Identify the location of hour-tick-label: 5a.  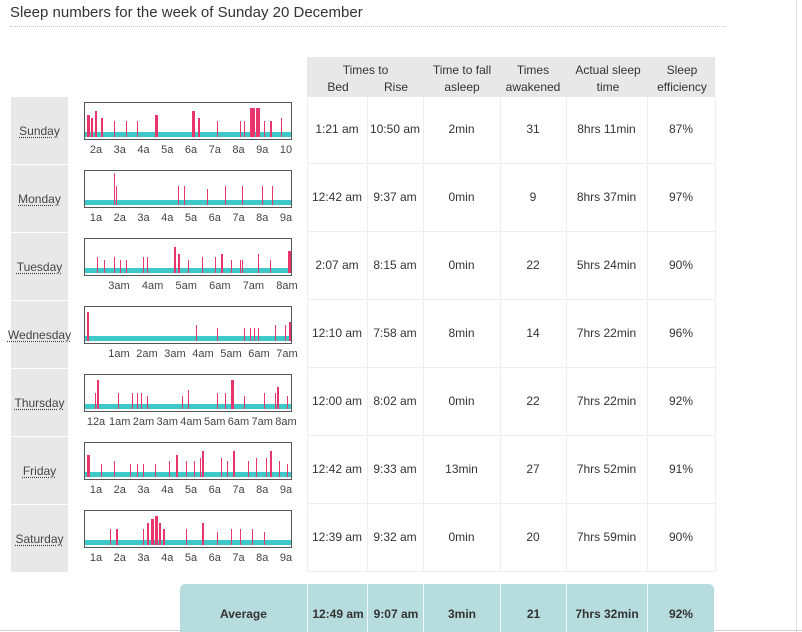
(167, 150).